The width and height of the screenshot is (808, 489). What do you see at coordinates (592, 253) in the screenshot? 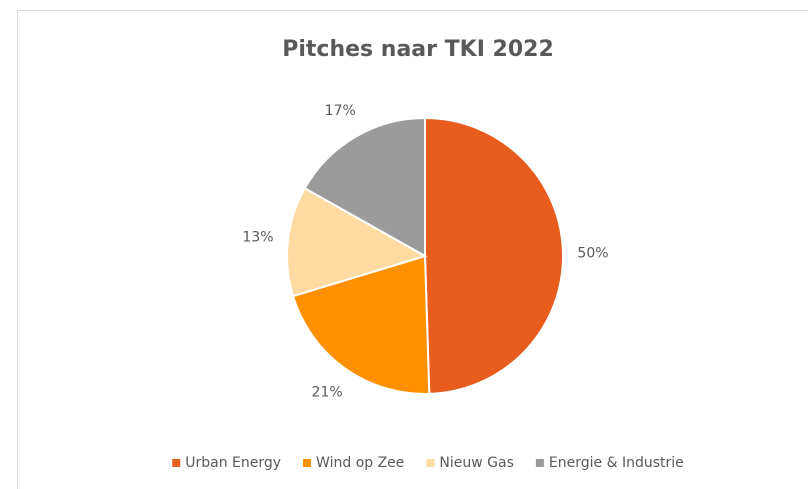
I see `data-label: 50%` at bounding box center [592, 253].